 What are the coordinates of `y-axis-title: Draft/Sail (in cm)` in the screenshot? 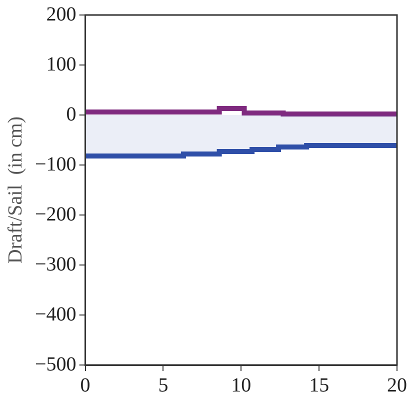 It's located at (15, 190).